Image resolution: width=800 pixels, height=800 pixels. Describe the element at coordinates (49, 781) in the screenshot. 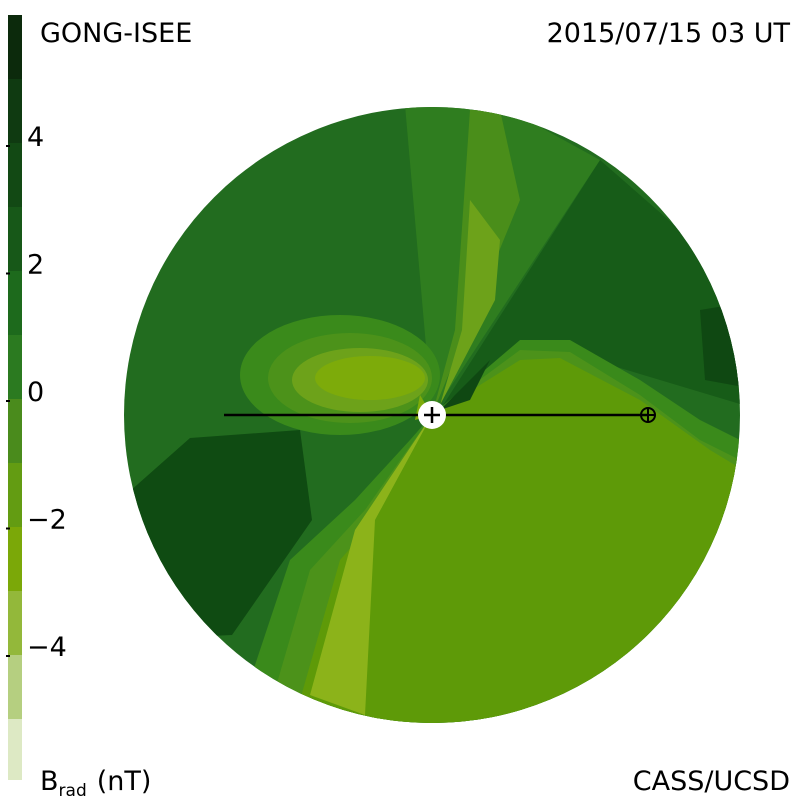

I see `symbol: B` at that location.